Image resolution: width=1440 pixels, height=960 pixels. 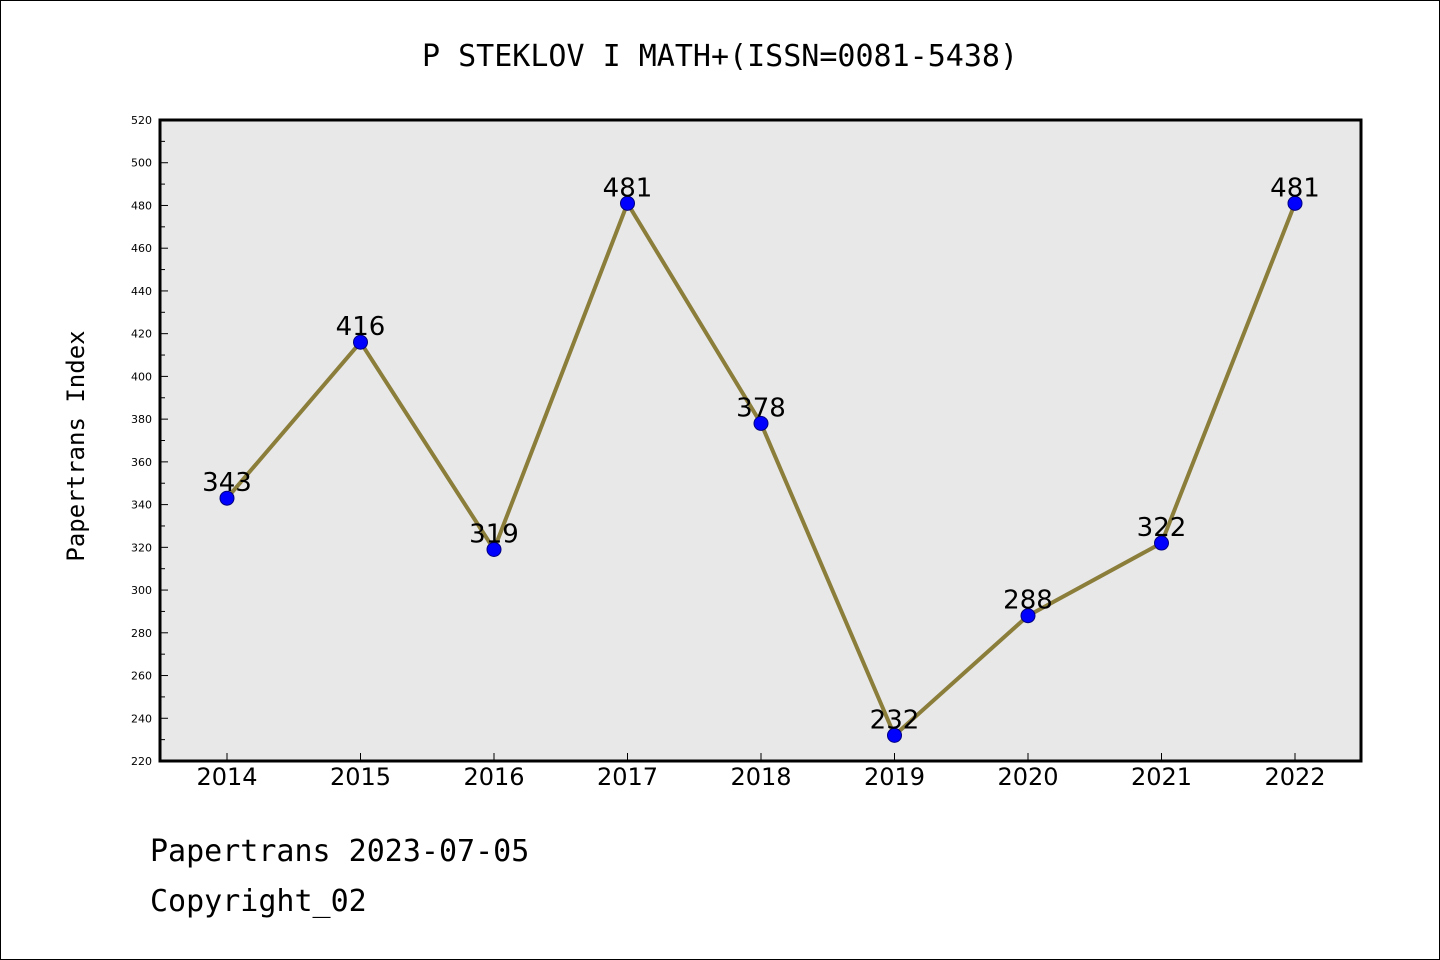 I want to click on y-tick-label: 440, so click(x=141, y=291).